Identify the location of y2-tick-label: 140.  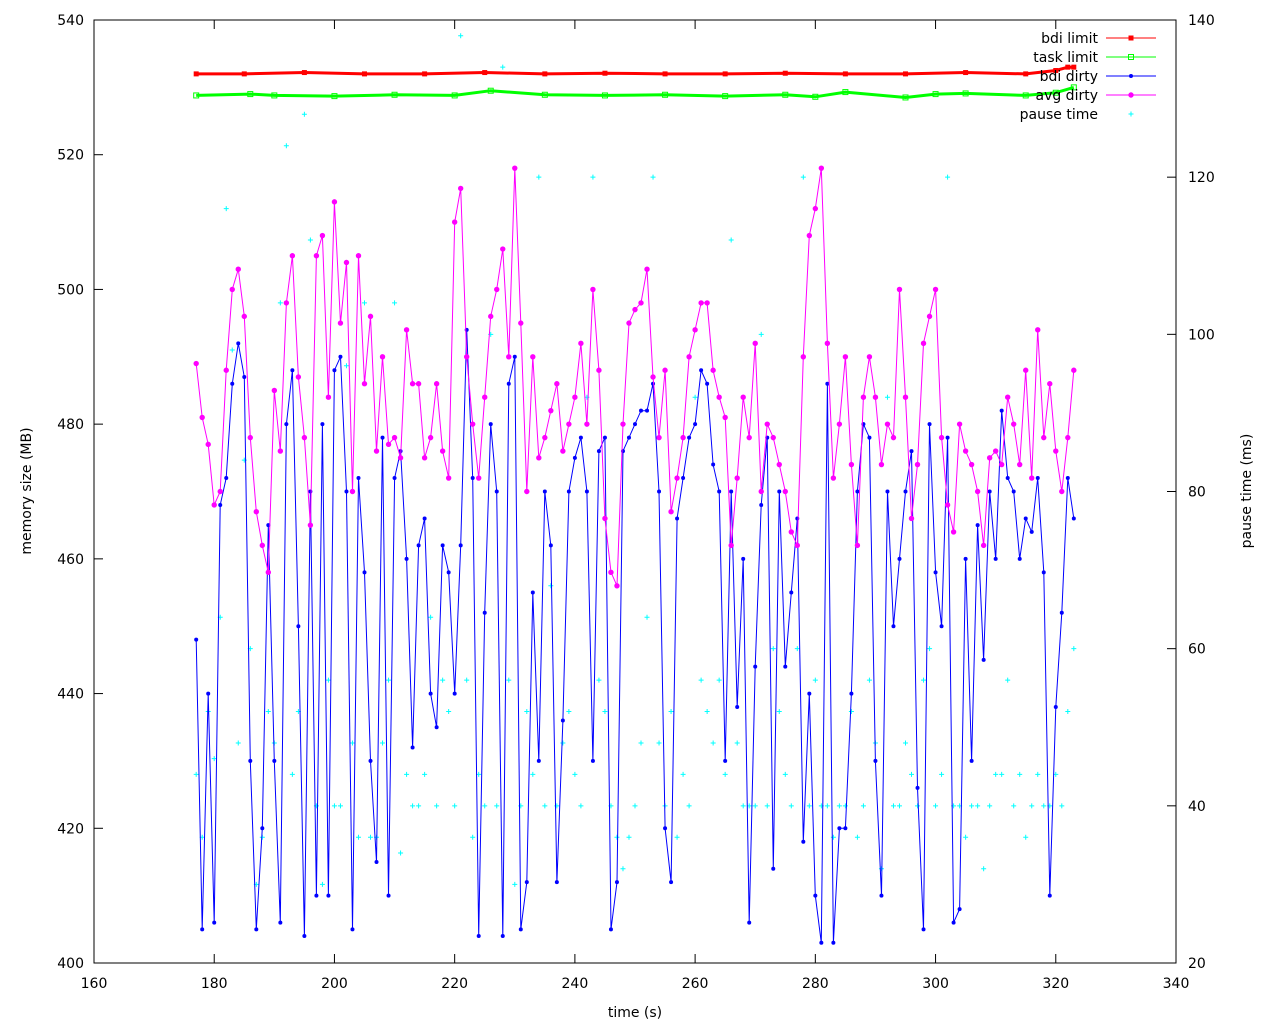
(1201, 21).